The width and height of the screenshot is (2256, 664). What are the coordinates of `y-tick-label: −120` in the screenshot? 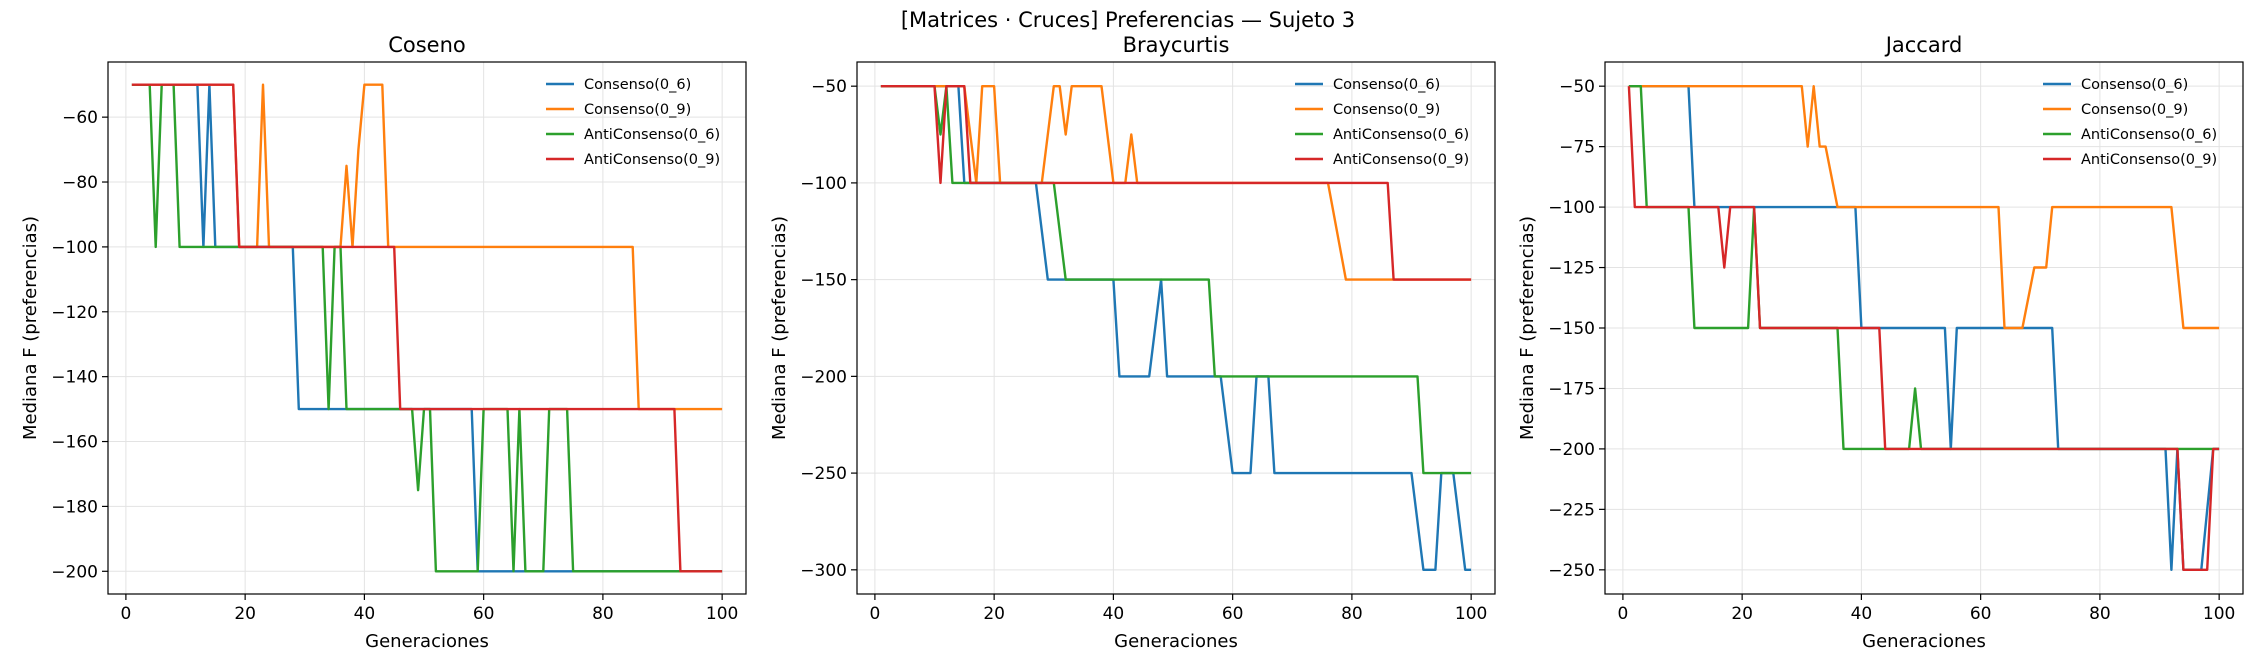 It's located at (74, 313).